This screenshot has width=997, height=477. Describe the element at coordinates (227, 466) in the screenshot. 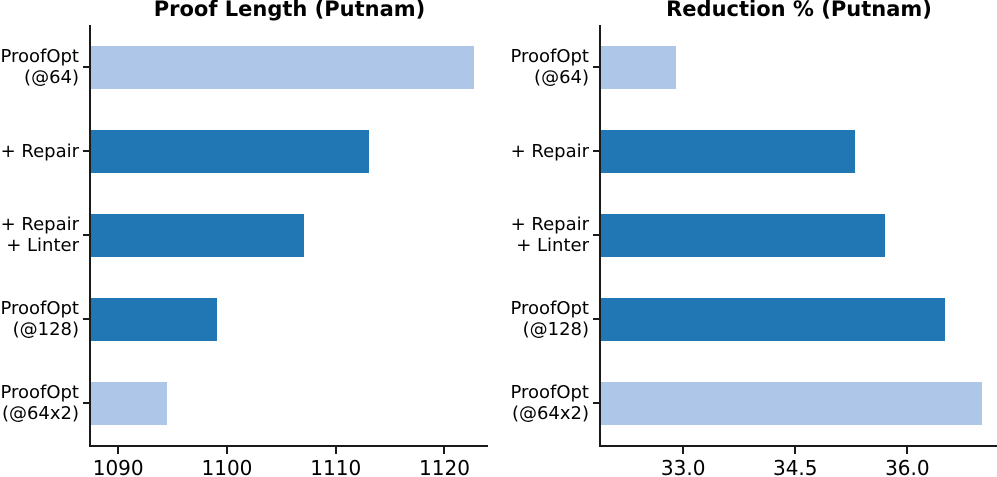

I see `x-tick-label: 1100` at that location.